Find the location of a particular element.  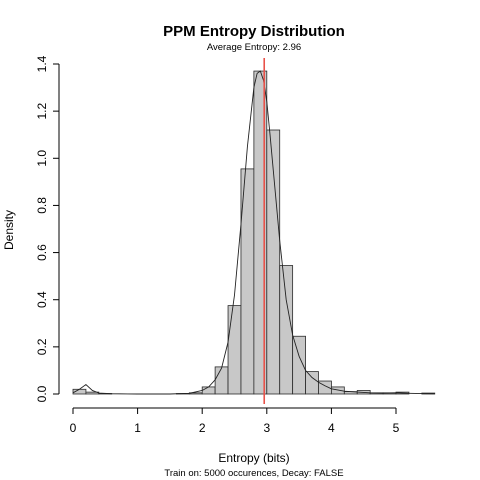

x-tick-label-5: 5 is located at coordinates (396, 428).